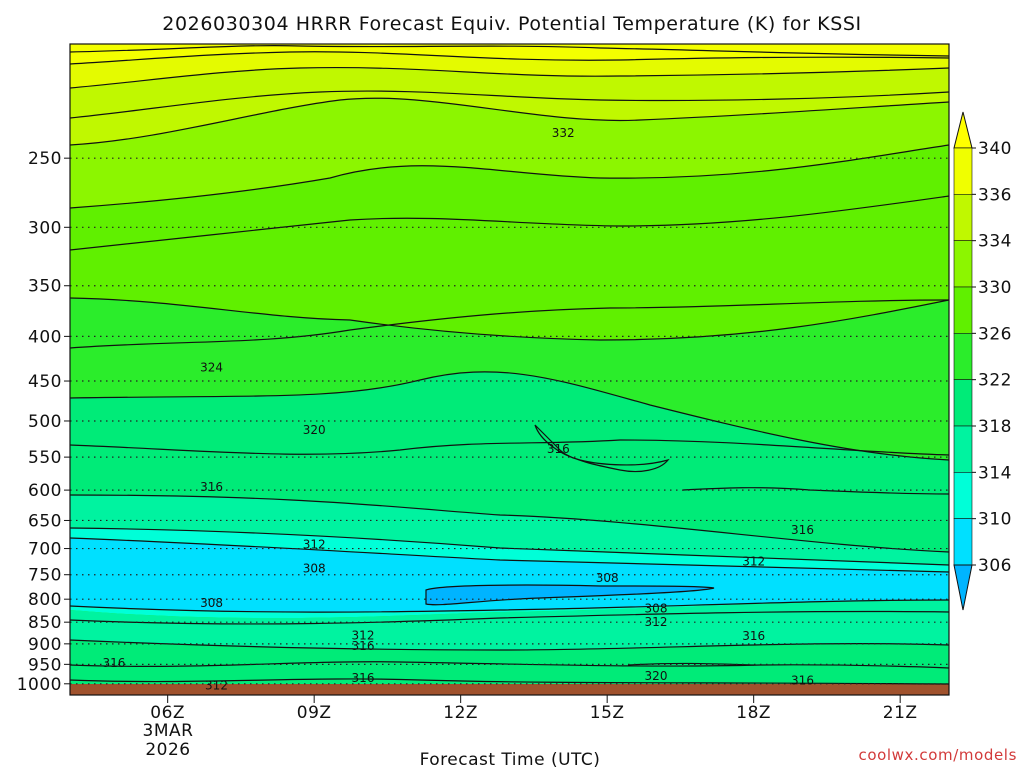 This screenshot has height=768, width=1024. What do you see at coordinates (509, 689) in the screenshot?
I see `ground-fill` at bounding box center [509, 689].